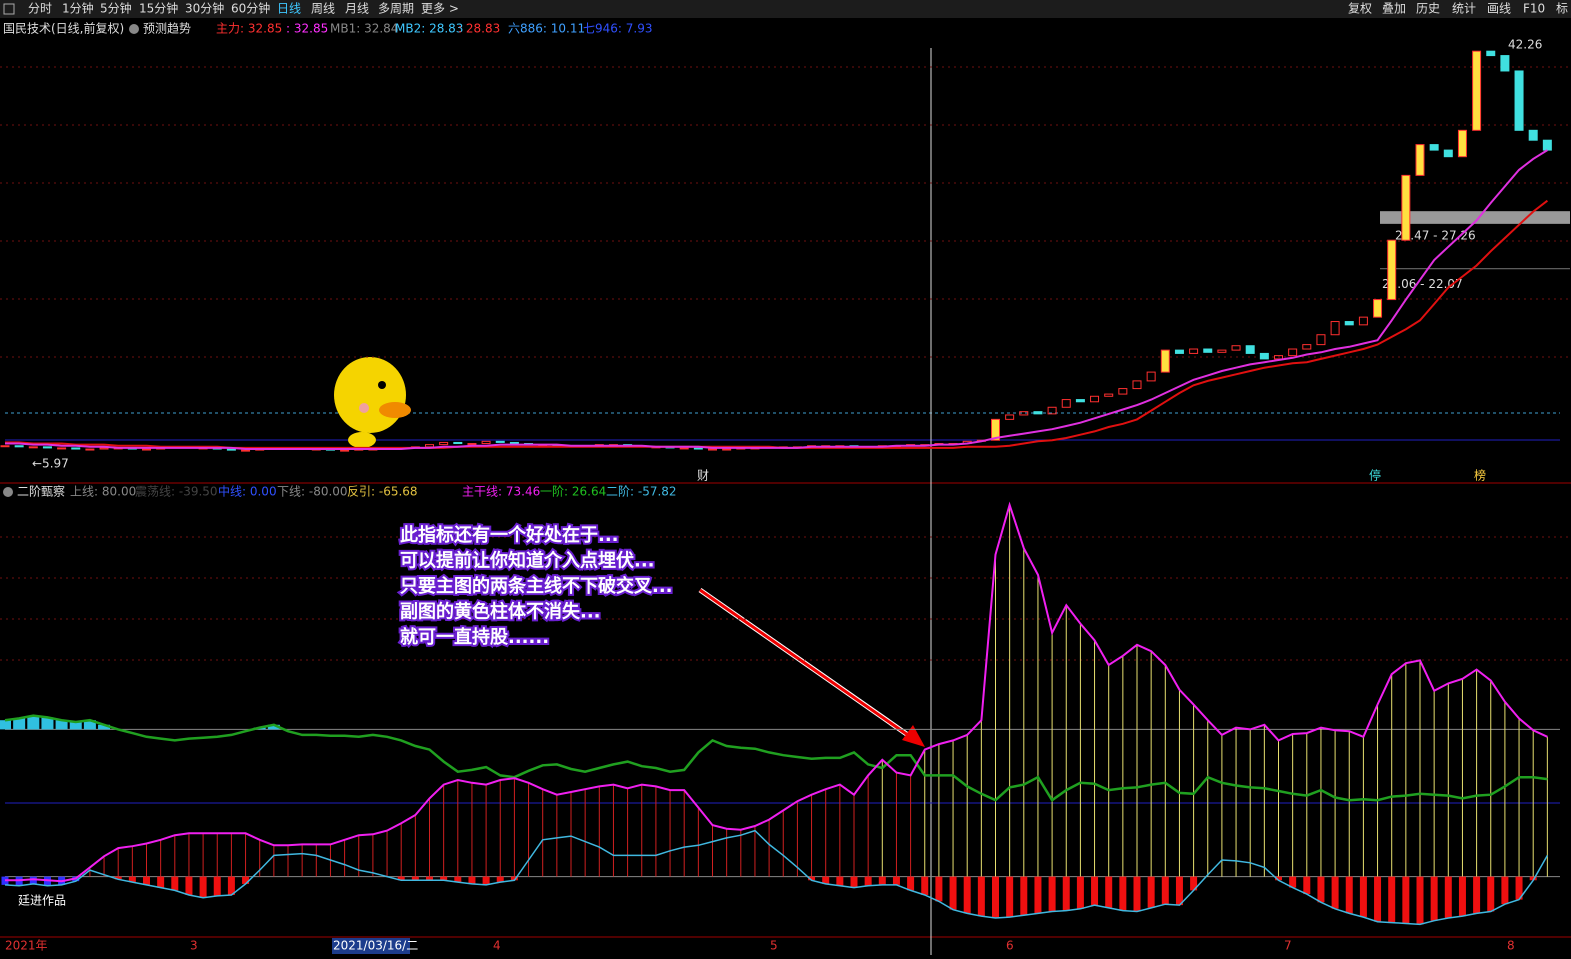  I want to click on indicator-value: 中线: 0.00, so click(247, 491).